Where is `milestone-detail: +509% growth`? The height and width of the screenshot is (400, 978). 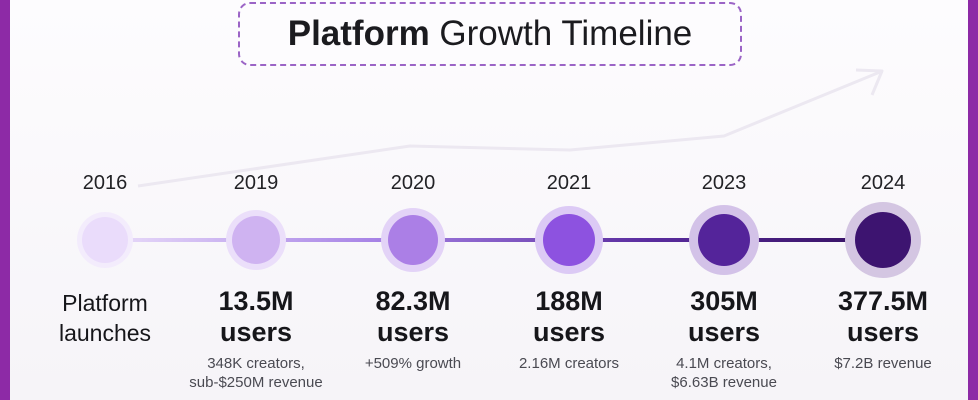
milestone-detail: +509% growth is located at coordinates (413, 363).